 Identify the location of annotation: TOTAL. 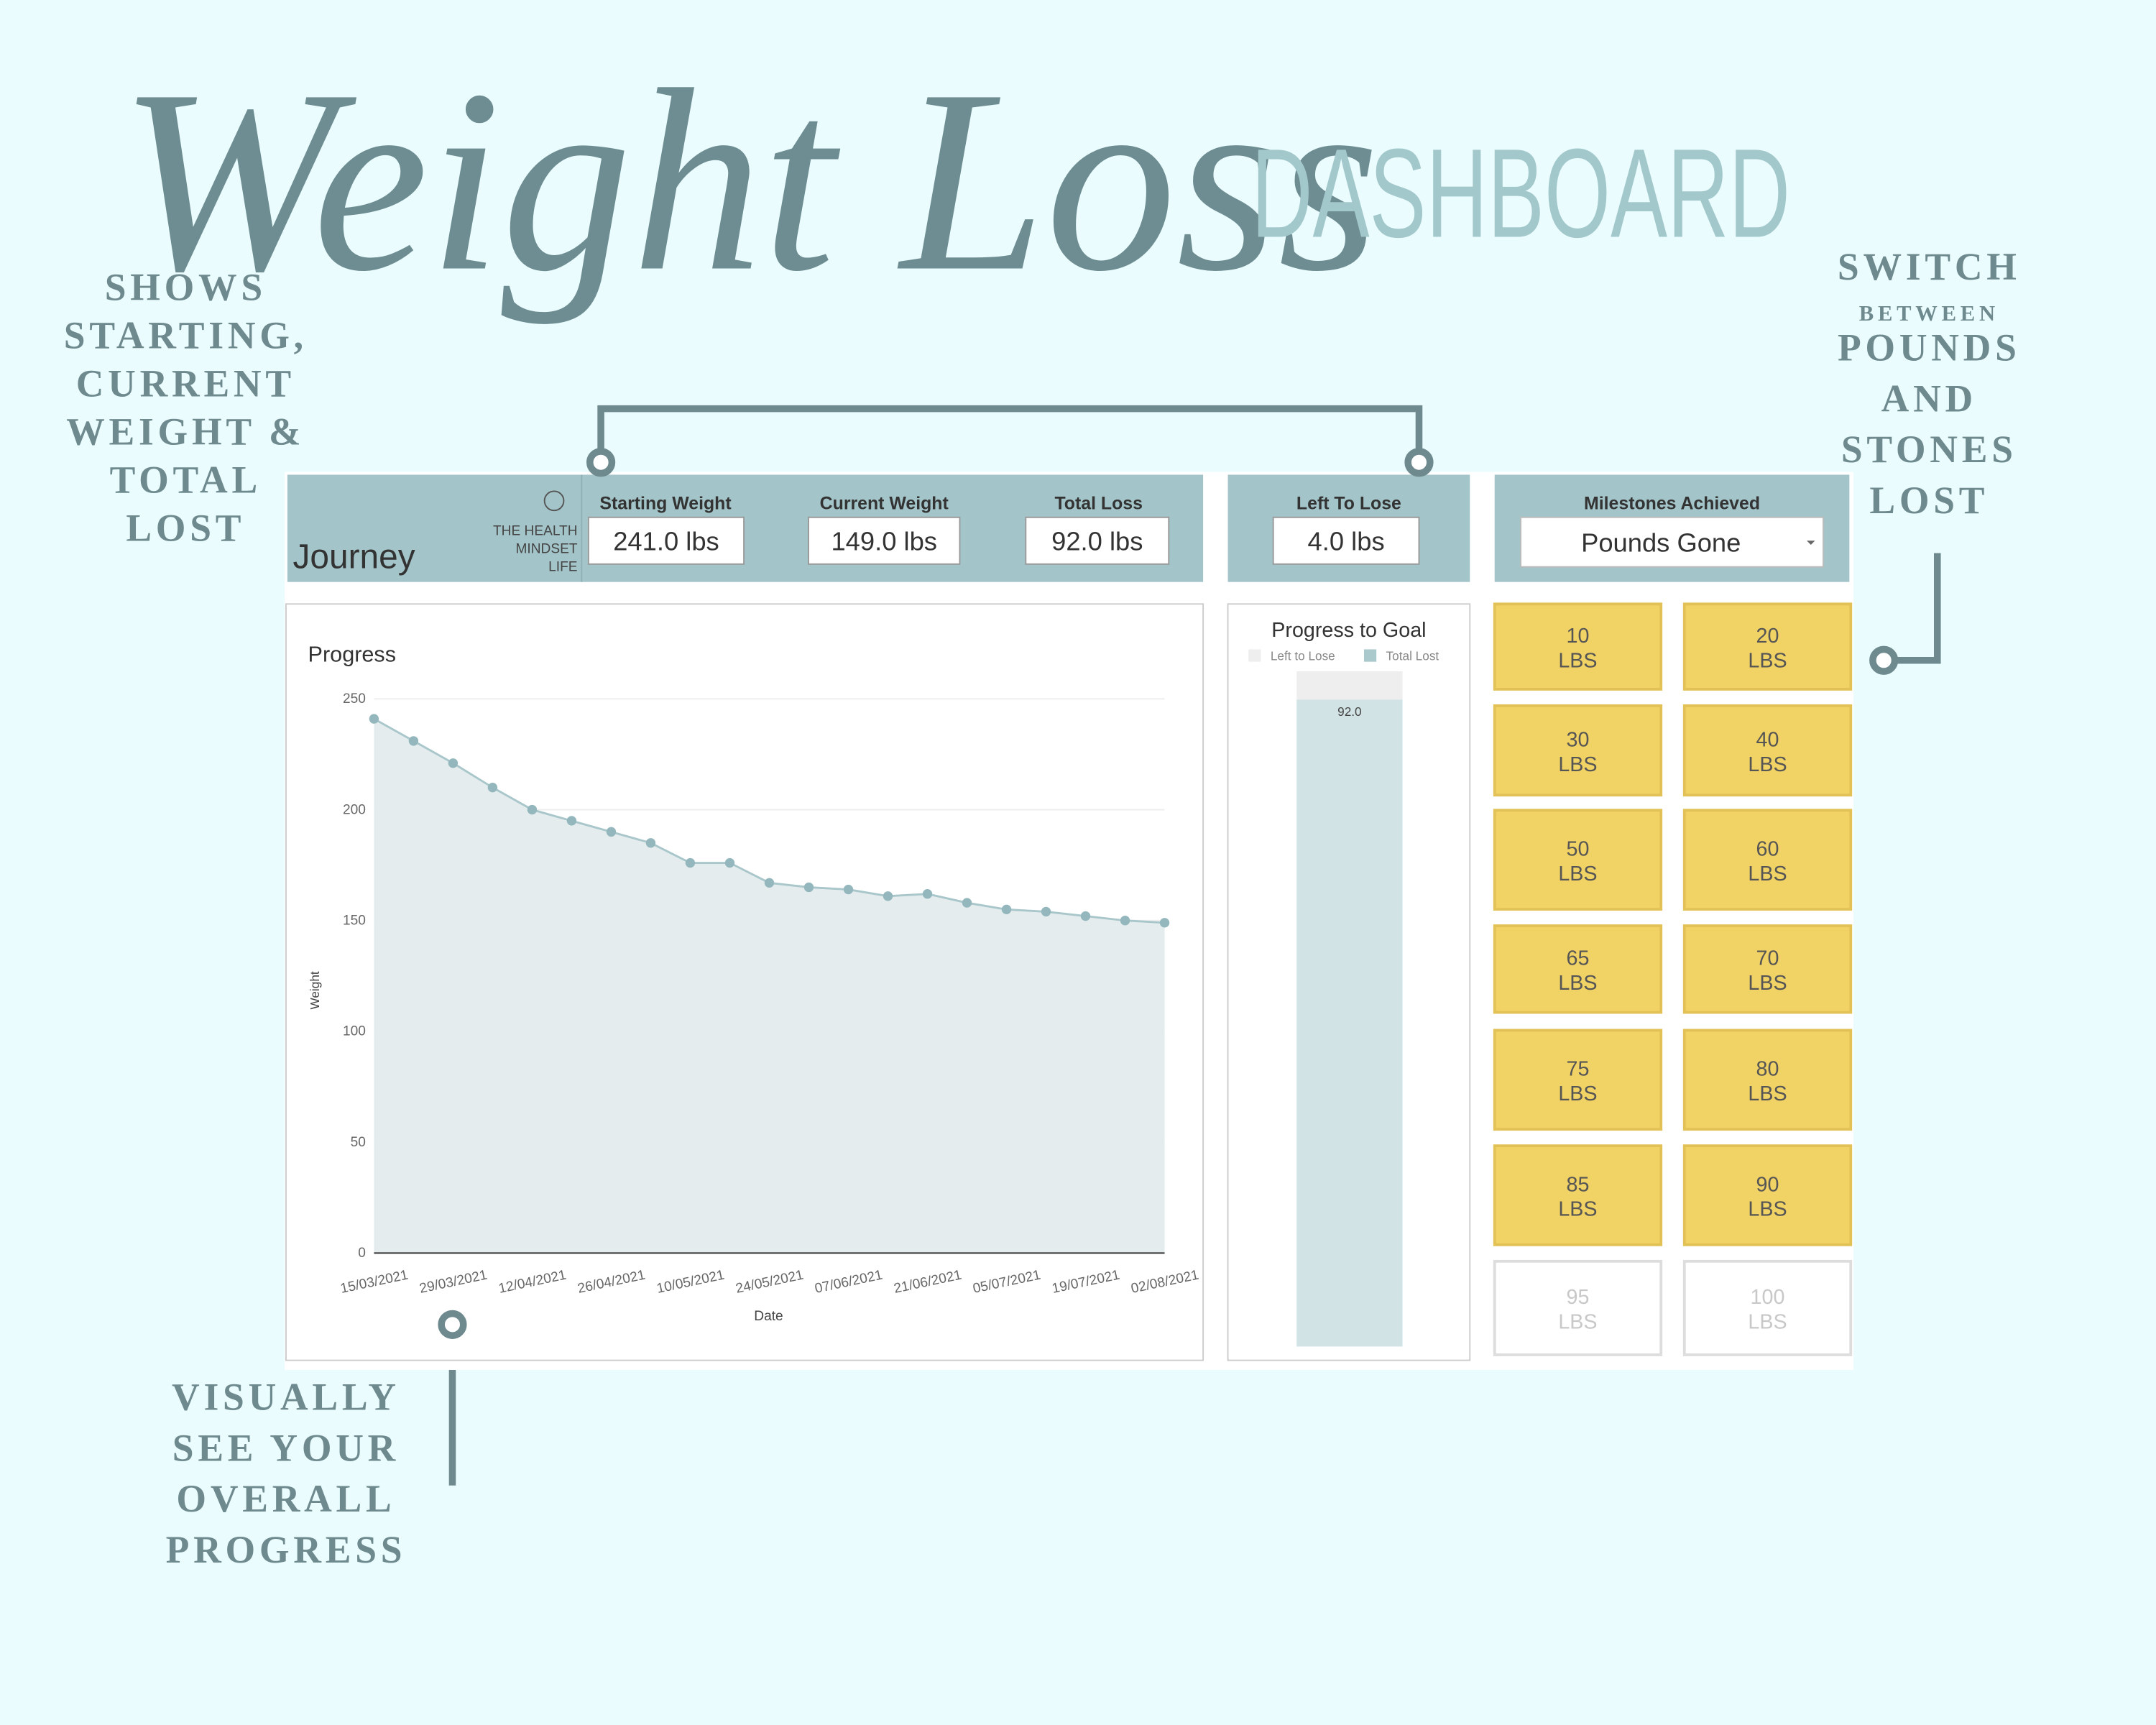
(186, 479).